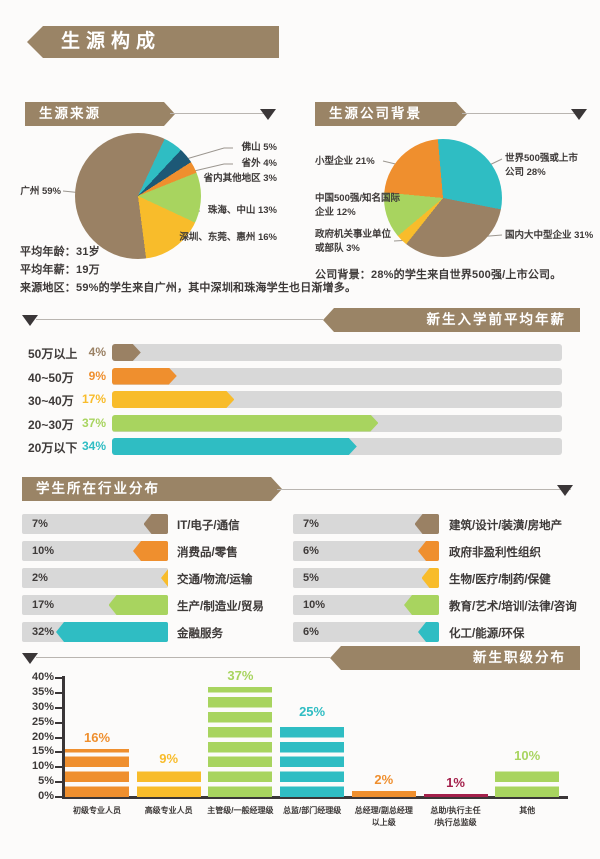 Image resolution: width=600 pixels, height=859 pixels. I want to click on industry-row-value: 7%, so click(311, 524).